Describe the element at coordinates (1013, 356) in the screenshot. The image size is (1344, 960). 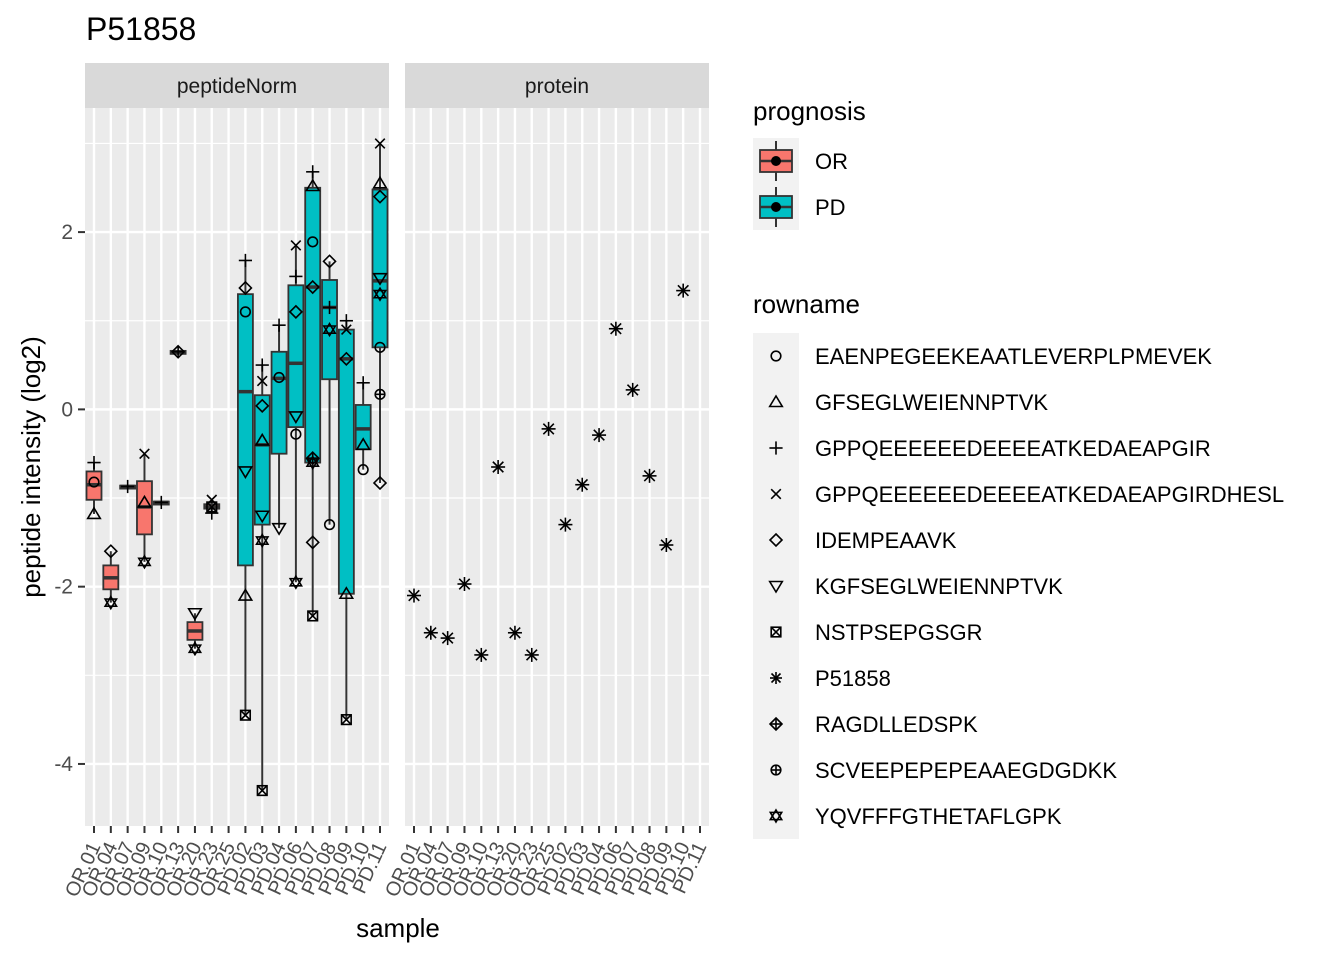
I see `legend-label: EAENPEGEEKEAATLEVERPLPMEVEK` at that location.